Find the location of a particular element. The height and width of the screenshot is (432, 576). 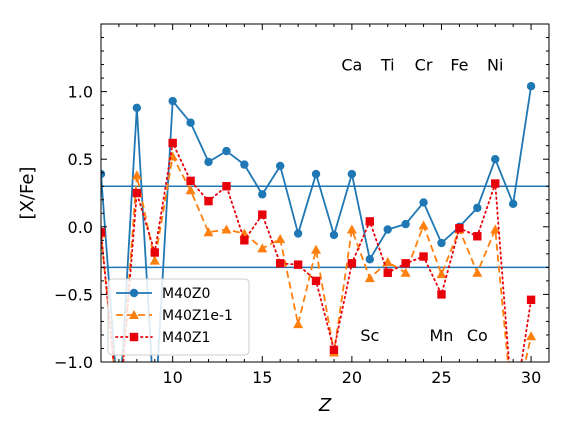

x-tick-label: 15 is located at coordinates (262, 377).